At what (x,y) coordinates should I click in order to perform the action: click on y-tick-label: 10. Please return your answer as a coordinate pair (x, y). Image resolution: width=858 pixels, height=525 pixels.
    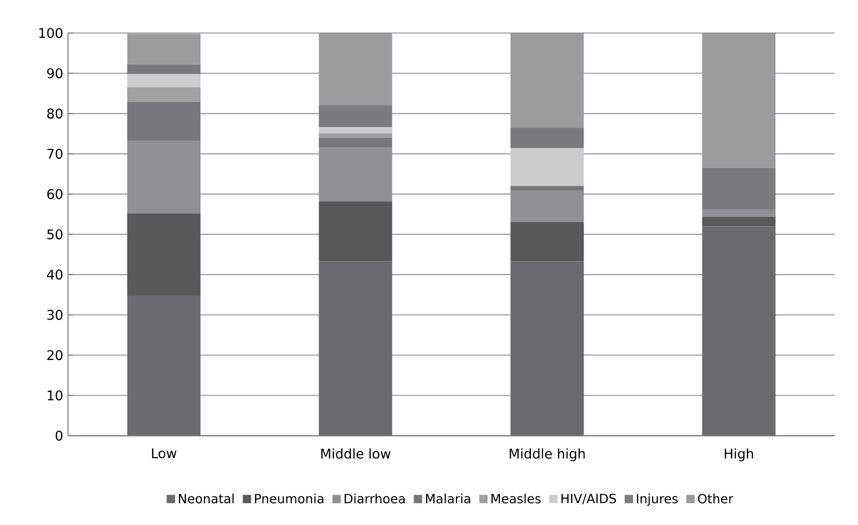
    Looking at the image, I should click on (55, 395).